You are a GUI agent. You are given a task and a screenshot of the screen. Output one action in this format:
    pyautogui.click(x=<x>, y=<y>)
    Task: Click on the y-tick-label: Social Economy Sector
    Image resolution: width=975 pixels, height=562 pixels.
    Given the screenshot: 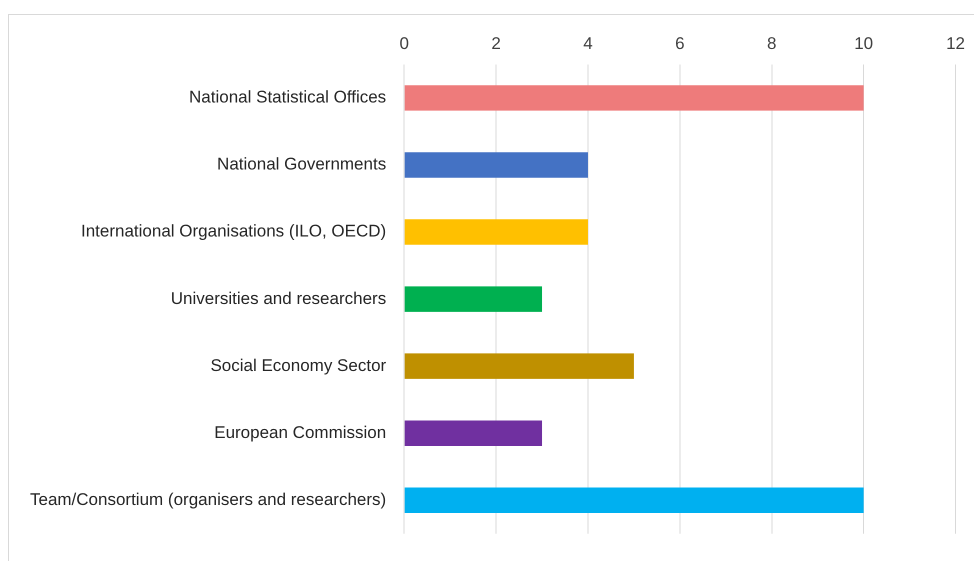 What is the action you would take?
    pyautogui.click(x=298, y=365)
    